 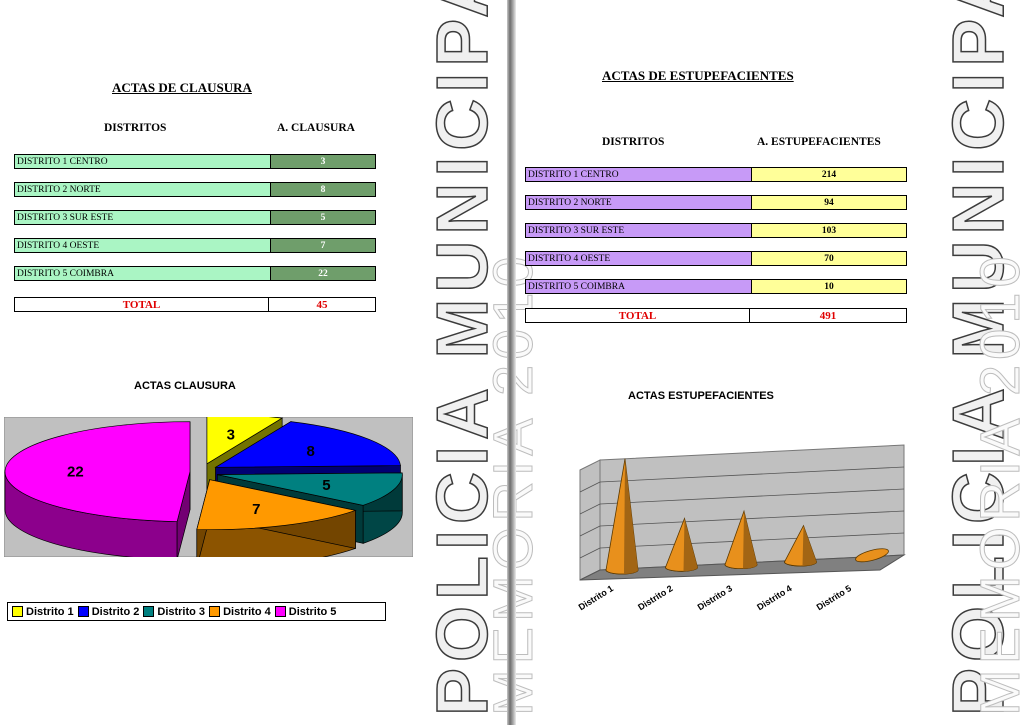 What do you see at coordinates (323, 161) in the screenshot?
I see `left-table-district-value: 3` at bounding box center [323, 161].